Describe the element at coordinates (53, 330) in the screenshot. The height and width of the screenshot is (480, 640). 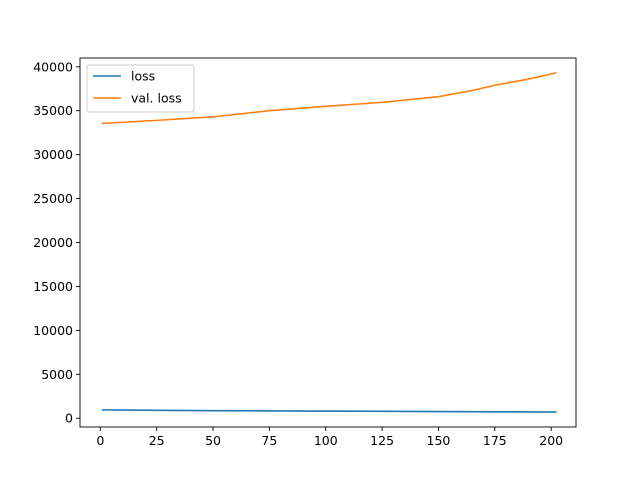
I see `y-tick-label: 10000` at that location.